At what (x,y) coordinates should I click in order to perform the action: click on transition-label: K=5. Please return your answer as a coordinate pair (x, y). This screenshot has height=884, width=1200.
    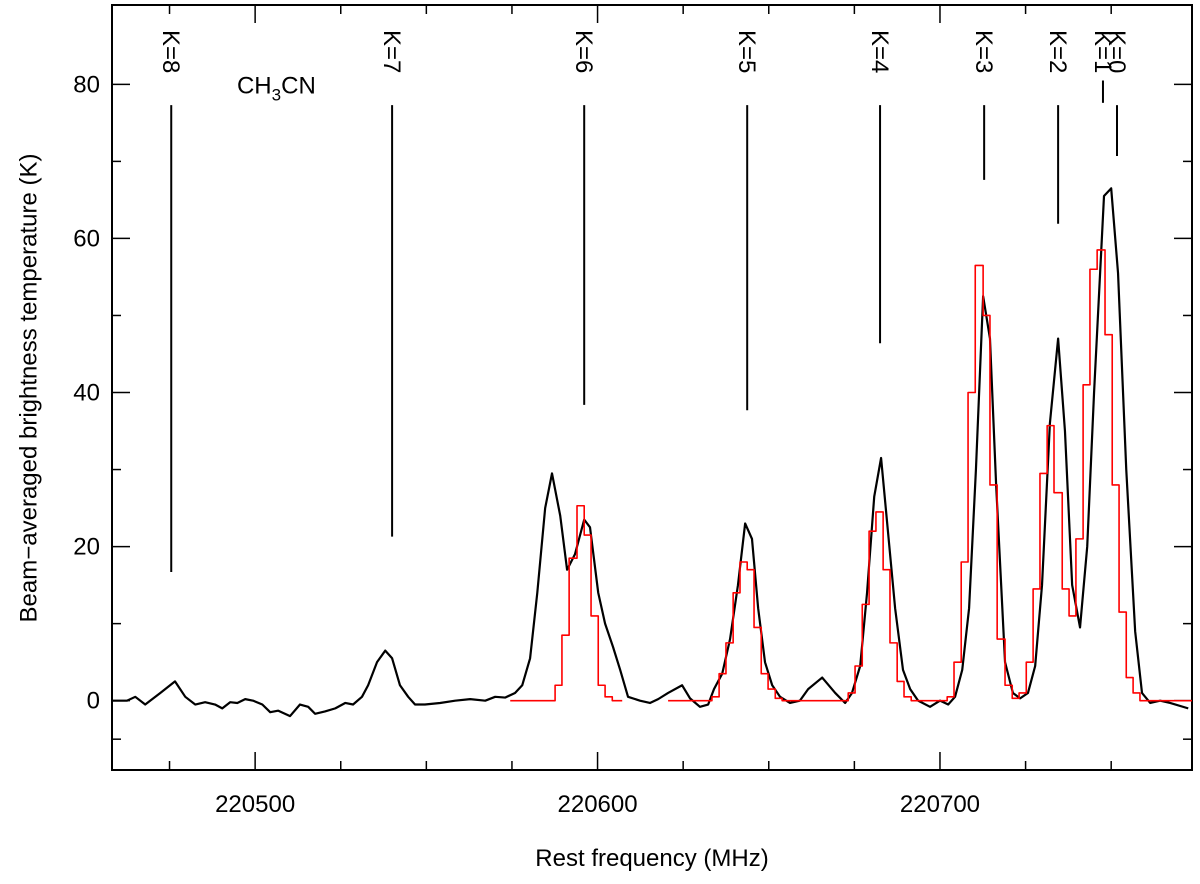
    Looking at the image, I should click on (746, 51).